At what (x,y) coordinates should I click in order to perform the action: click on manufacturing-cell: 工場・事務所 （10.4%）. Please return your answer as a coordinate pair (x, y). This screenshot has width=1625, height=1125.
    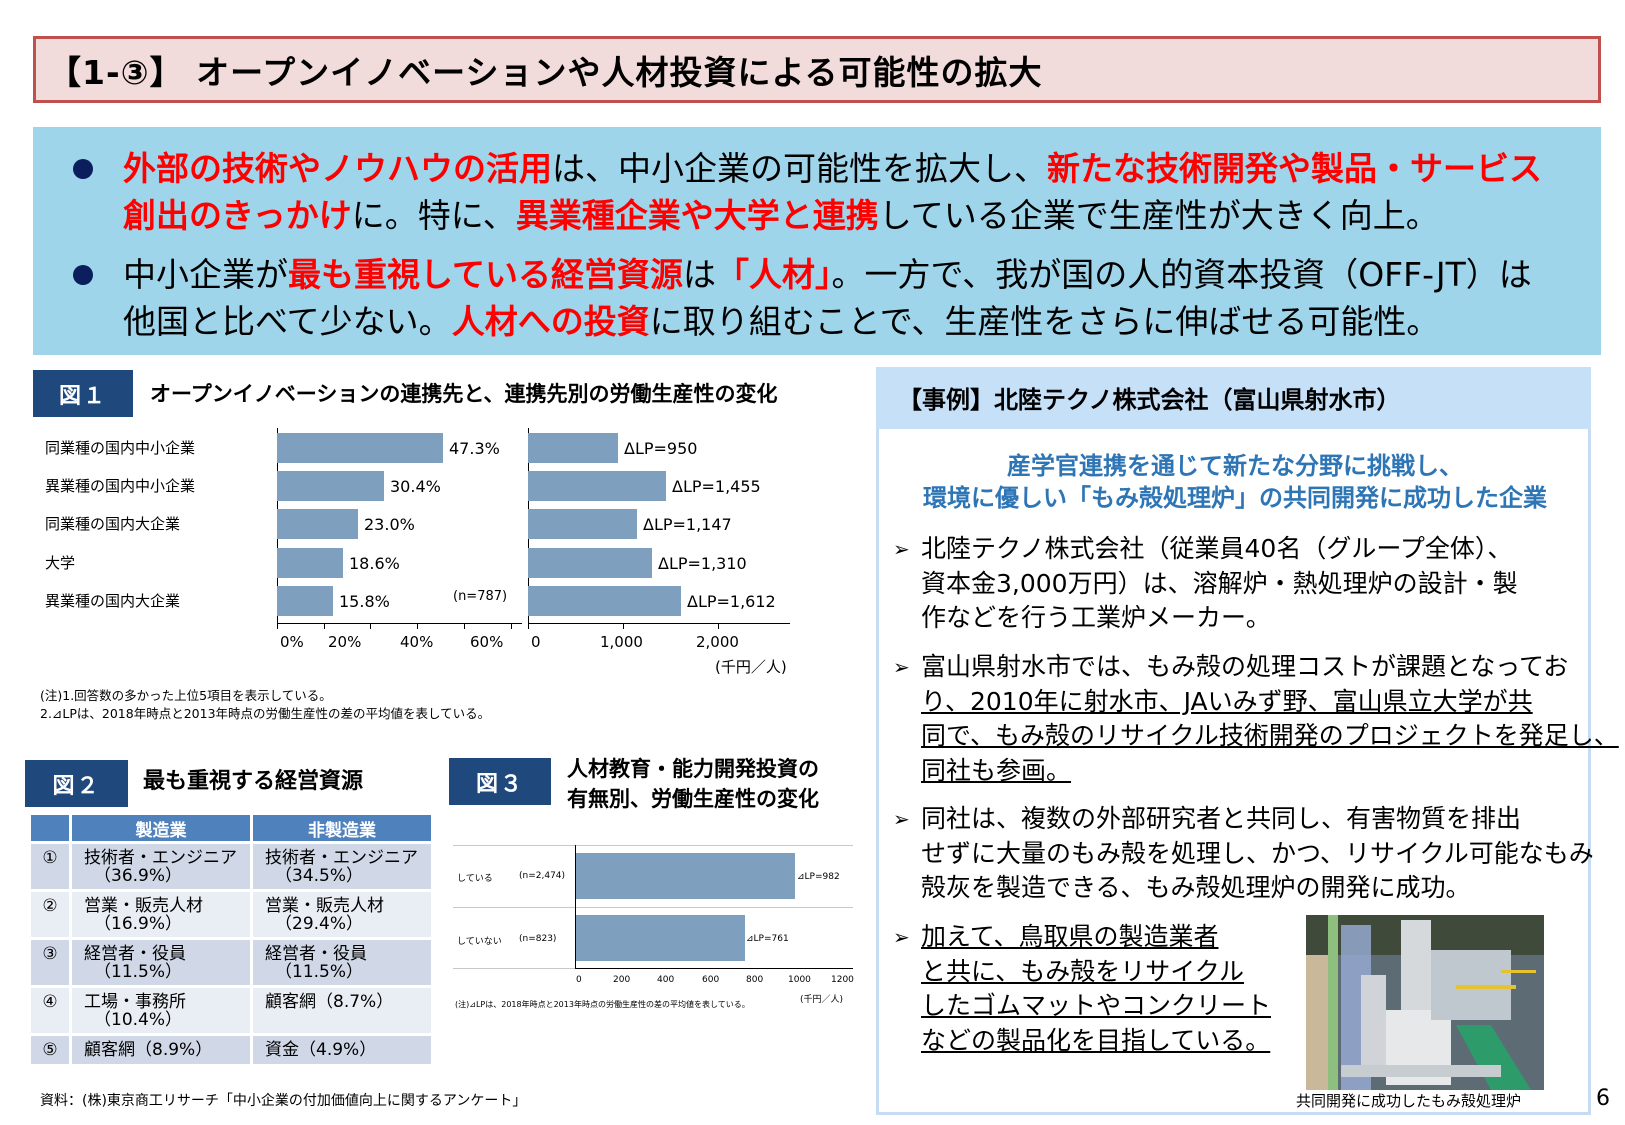
    Looking at the image, I should click on (161, 1010).